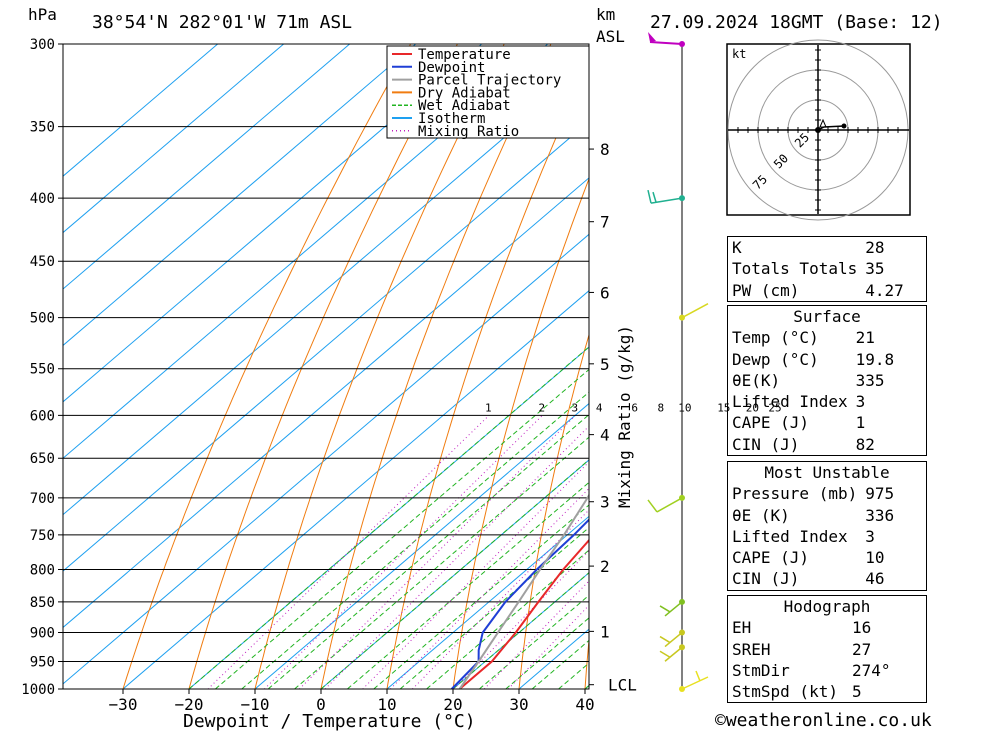  I want to click on legend-label: Isotherm, so click(451, 119).